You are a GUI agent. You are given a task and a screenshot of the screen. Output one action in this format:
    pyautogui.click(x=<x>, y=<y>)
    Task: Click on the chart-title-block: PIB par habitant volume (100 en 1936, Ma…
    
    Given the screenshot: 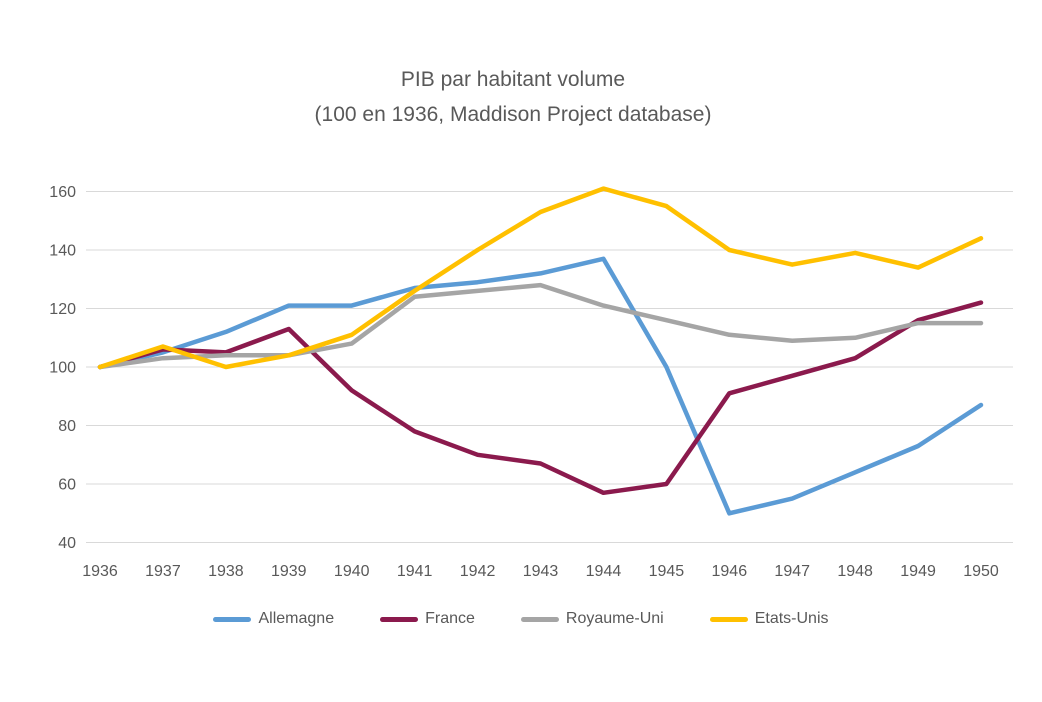 What is the action you would take?
    pyautogui.click(x=513, y=97)
    